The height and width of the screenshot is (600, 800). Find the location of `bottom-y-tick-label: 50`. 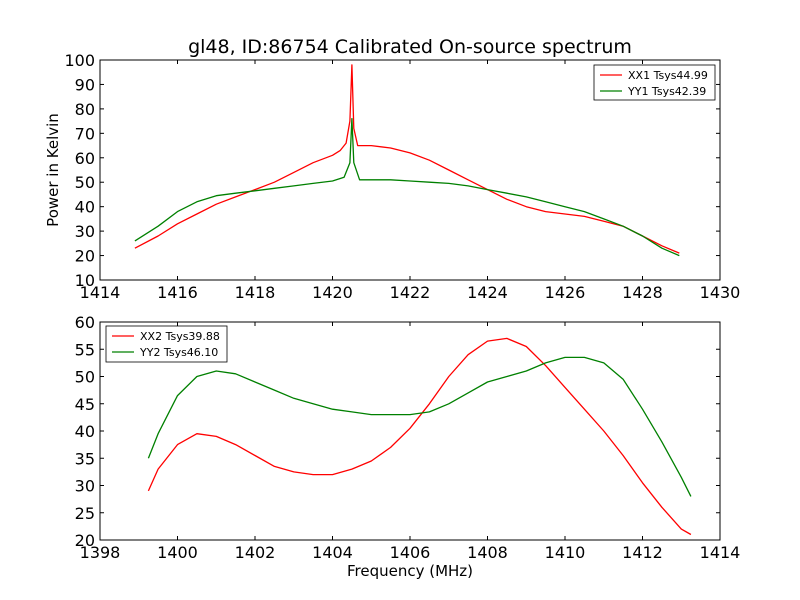

bottom-y-tick-label: 50 is located at coordinates (85, 377).